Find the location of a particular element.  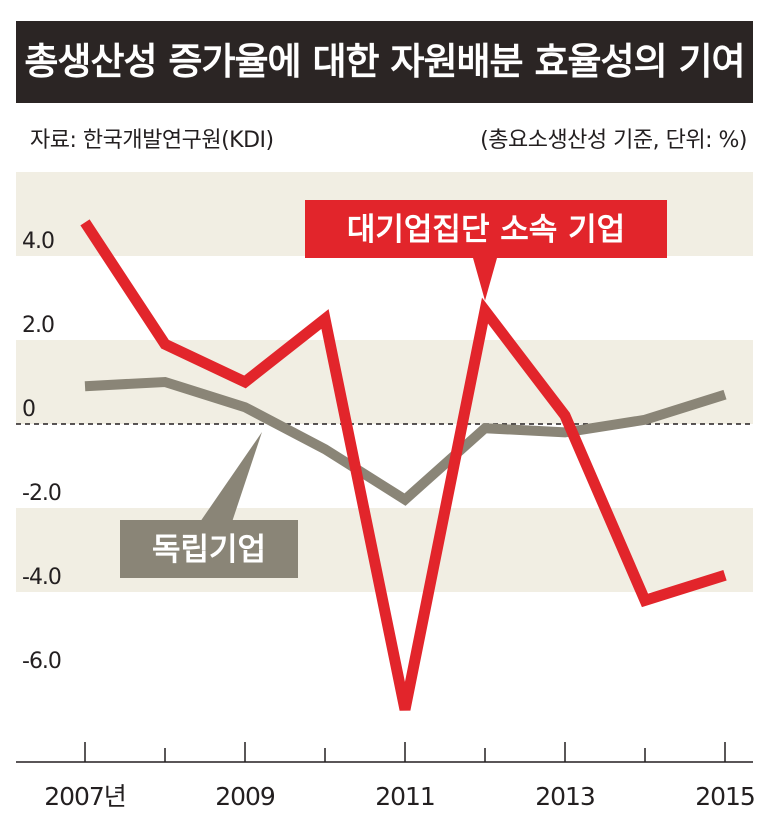

series-line-independent is located at coordinates (405, 441).